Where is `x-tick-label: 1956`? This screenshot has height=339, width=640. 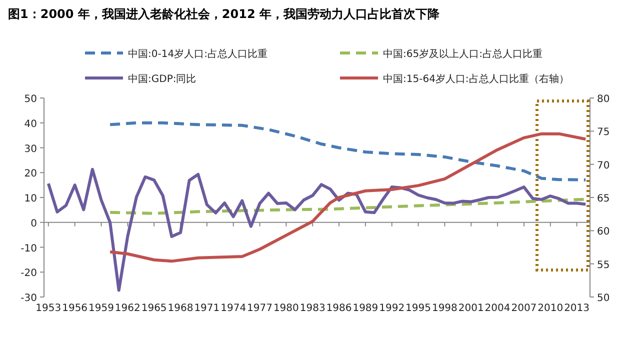 x-tick-label: 1956 is located at coordinates (75, 308).